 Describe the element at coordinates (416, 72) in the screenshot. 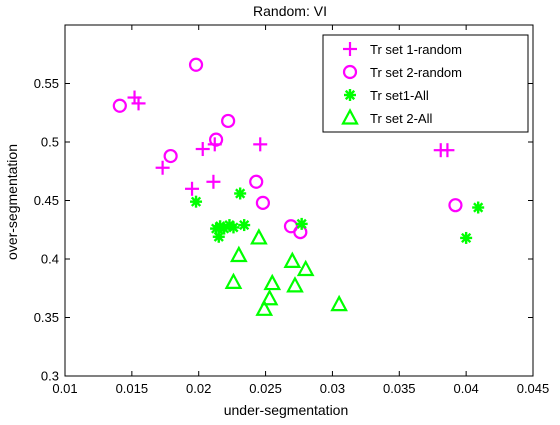

I see `legend-label: Tr set 2-random` at that location.